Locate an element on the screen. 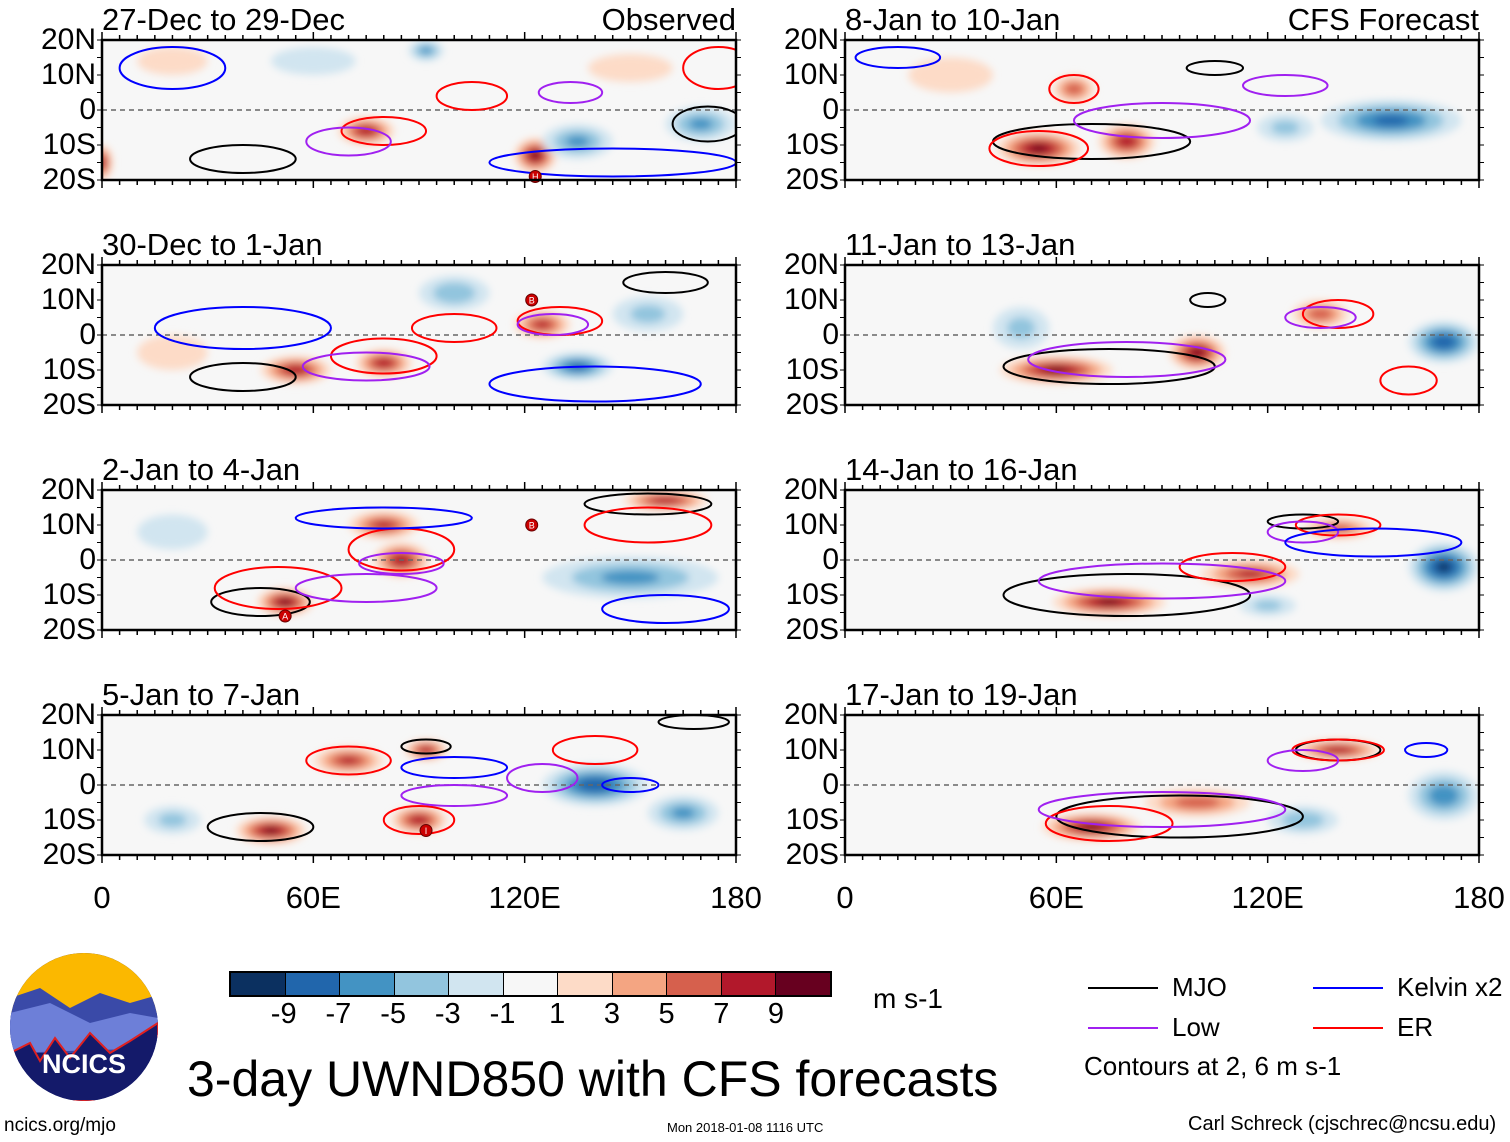 This screenshot has width=1510, height=1142. logo-landscape-icon is located at coordinates (84, 1027).